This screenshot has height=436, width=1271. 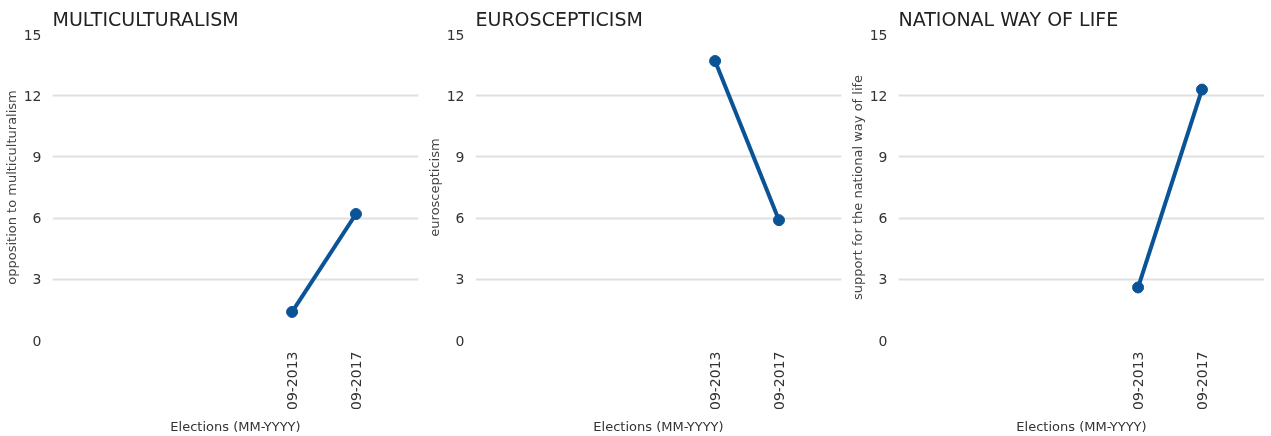 I want to click on y-axis-title: support for the national way of life, so click(x=857, y=187).